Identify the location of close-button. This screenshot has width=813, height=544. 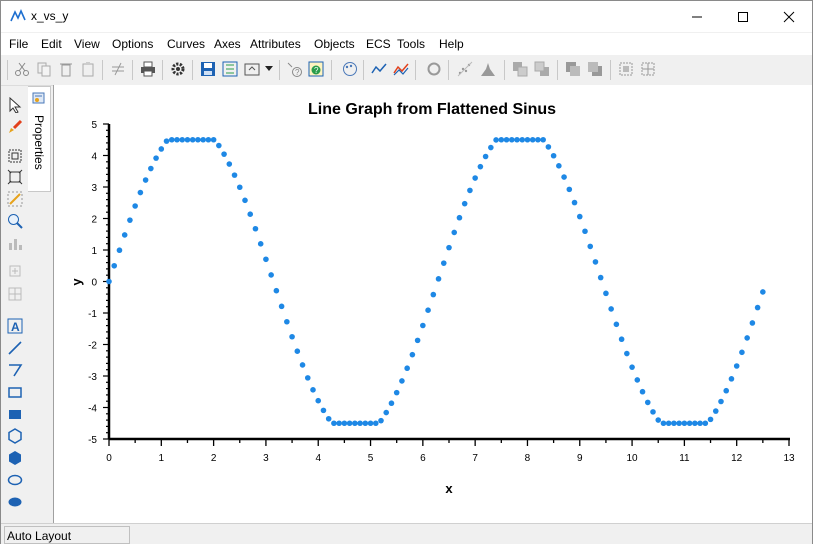
(789, 16).